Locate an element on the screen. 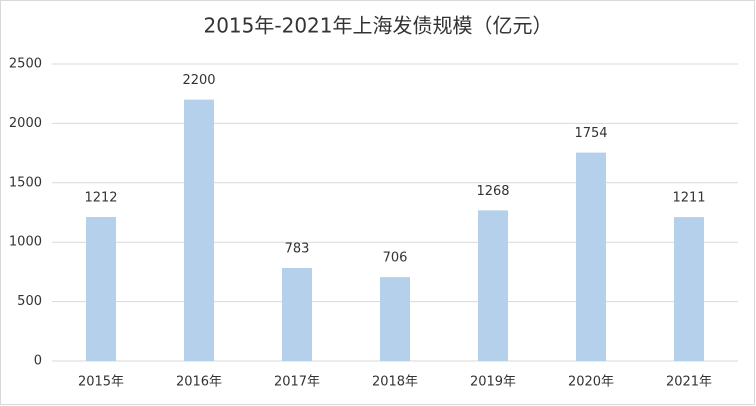 This screenshot has width=756, height=406. y-tick-label: 2000 is located at coordinates (25, 123).